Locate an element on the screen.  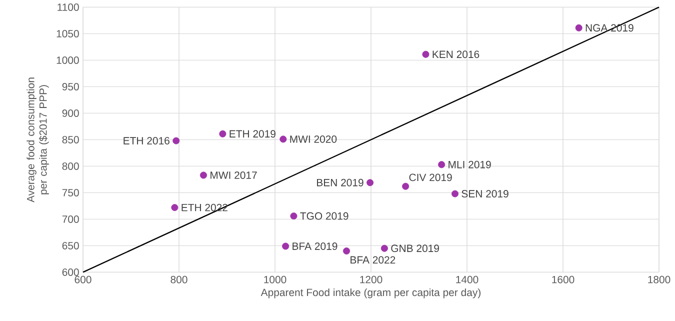
x-tick-label: 1600 is located at coordinates (563, 280).